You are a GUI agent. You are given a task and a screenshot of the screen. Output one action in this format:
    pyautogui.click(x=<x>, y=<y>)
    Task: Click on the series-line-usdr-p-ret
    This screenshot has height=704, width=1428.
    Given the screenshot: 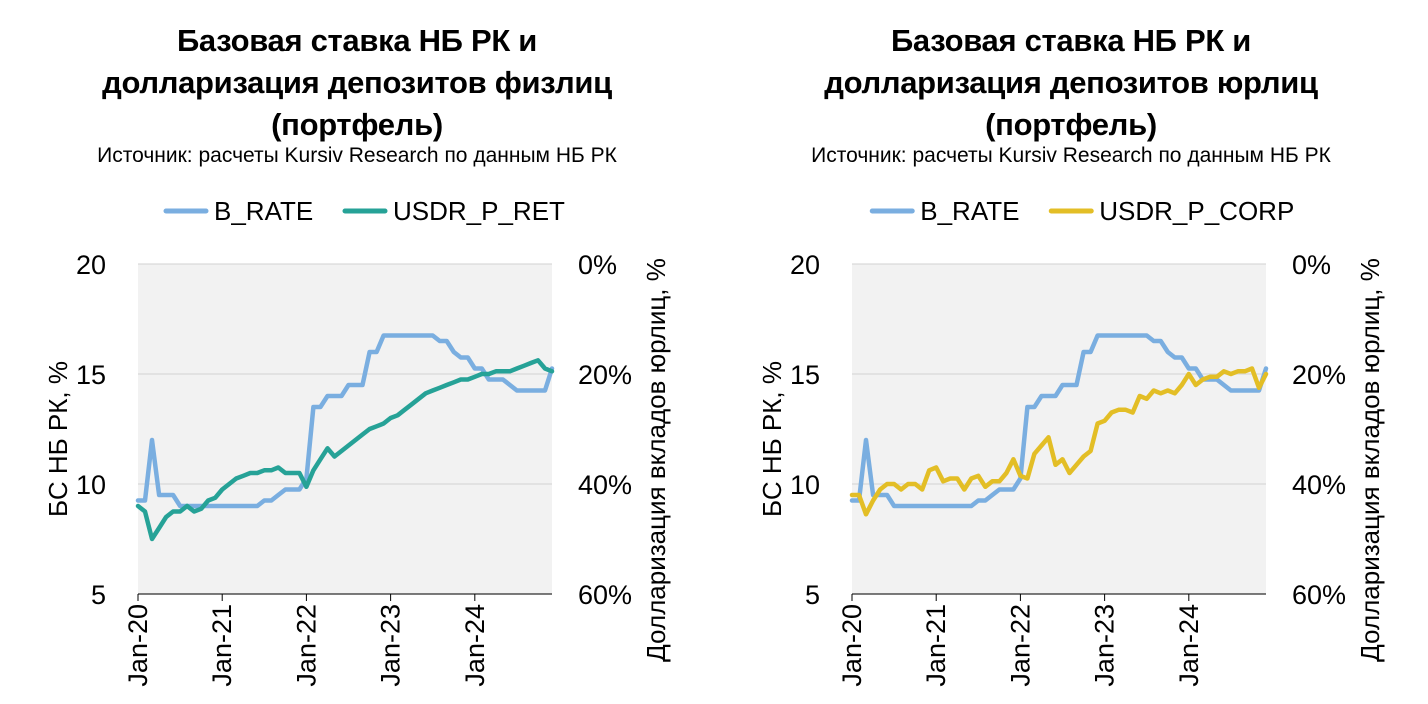 What is the action you would take?
    pyautogui.click(x=345, y=450)
    